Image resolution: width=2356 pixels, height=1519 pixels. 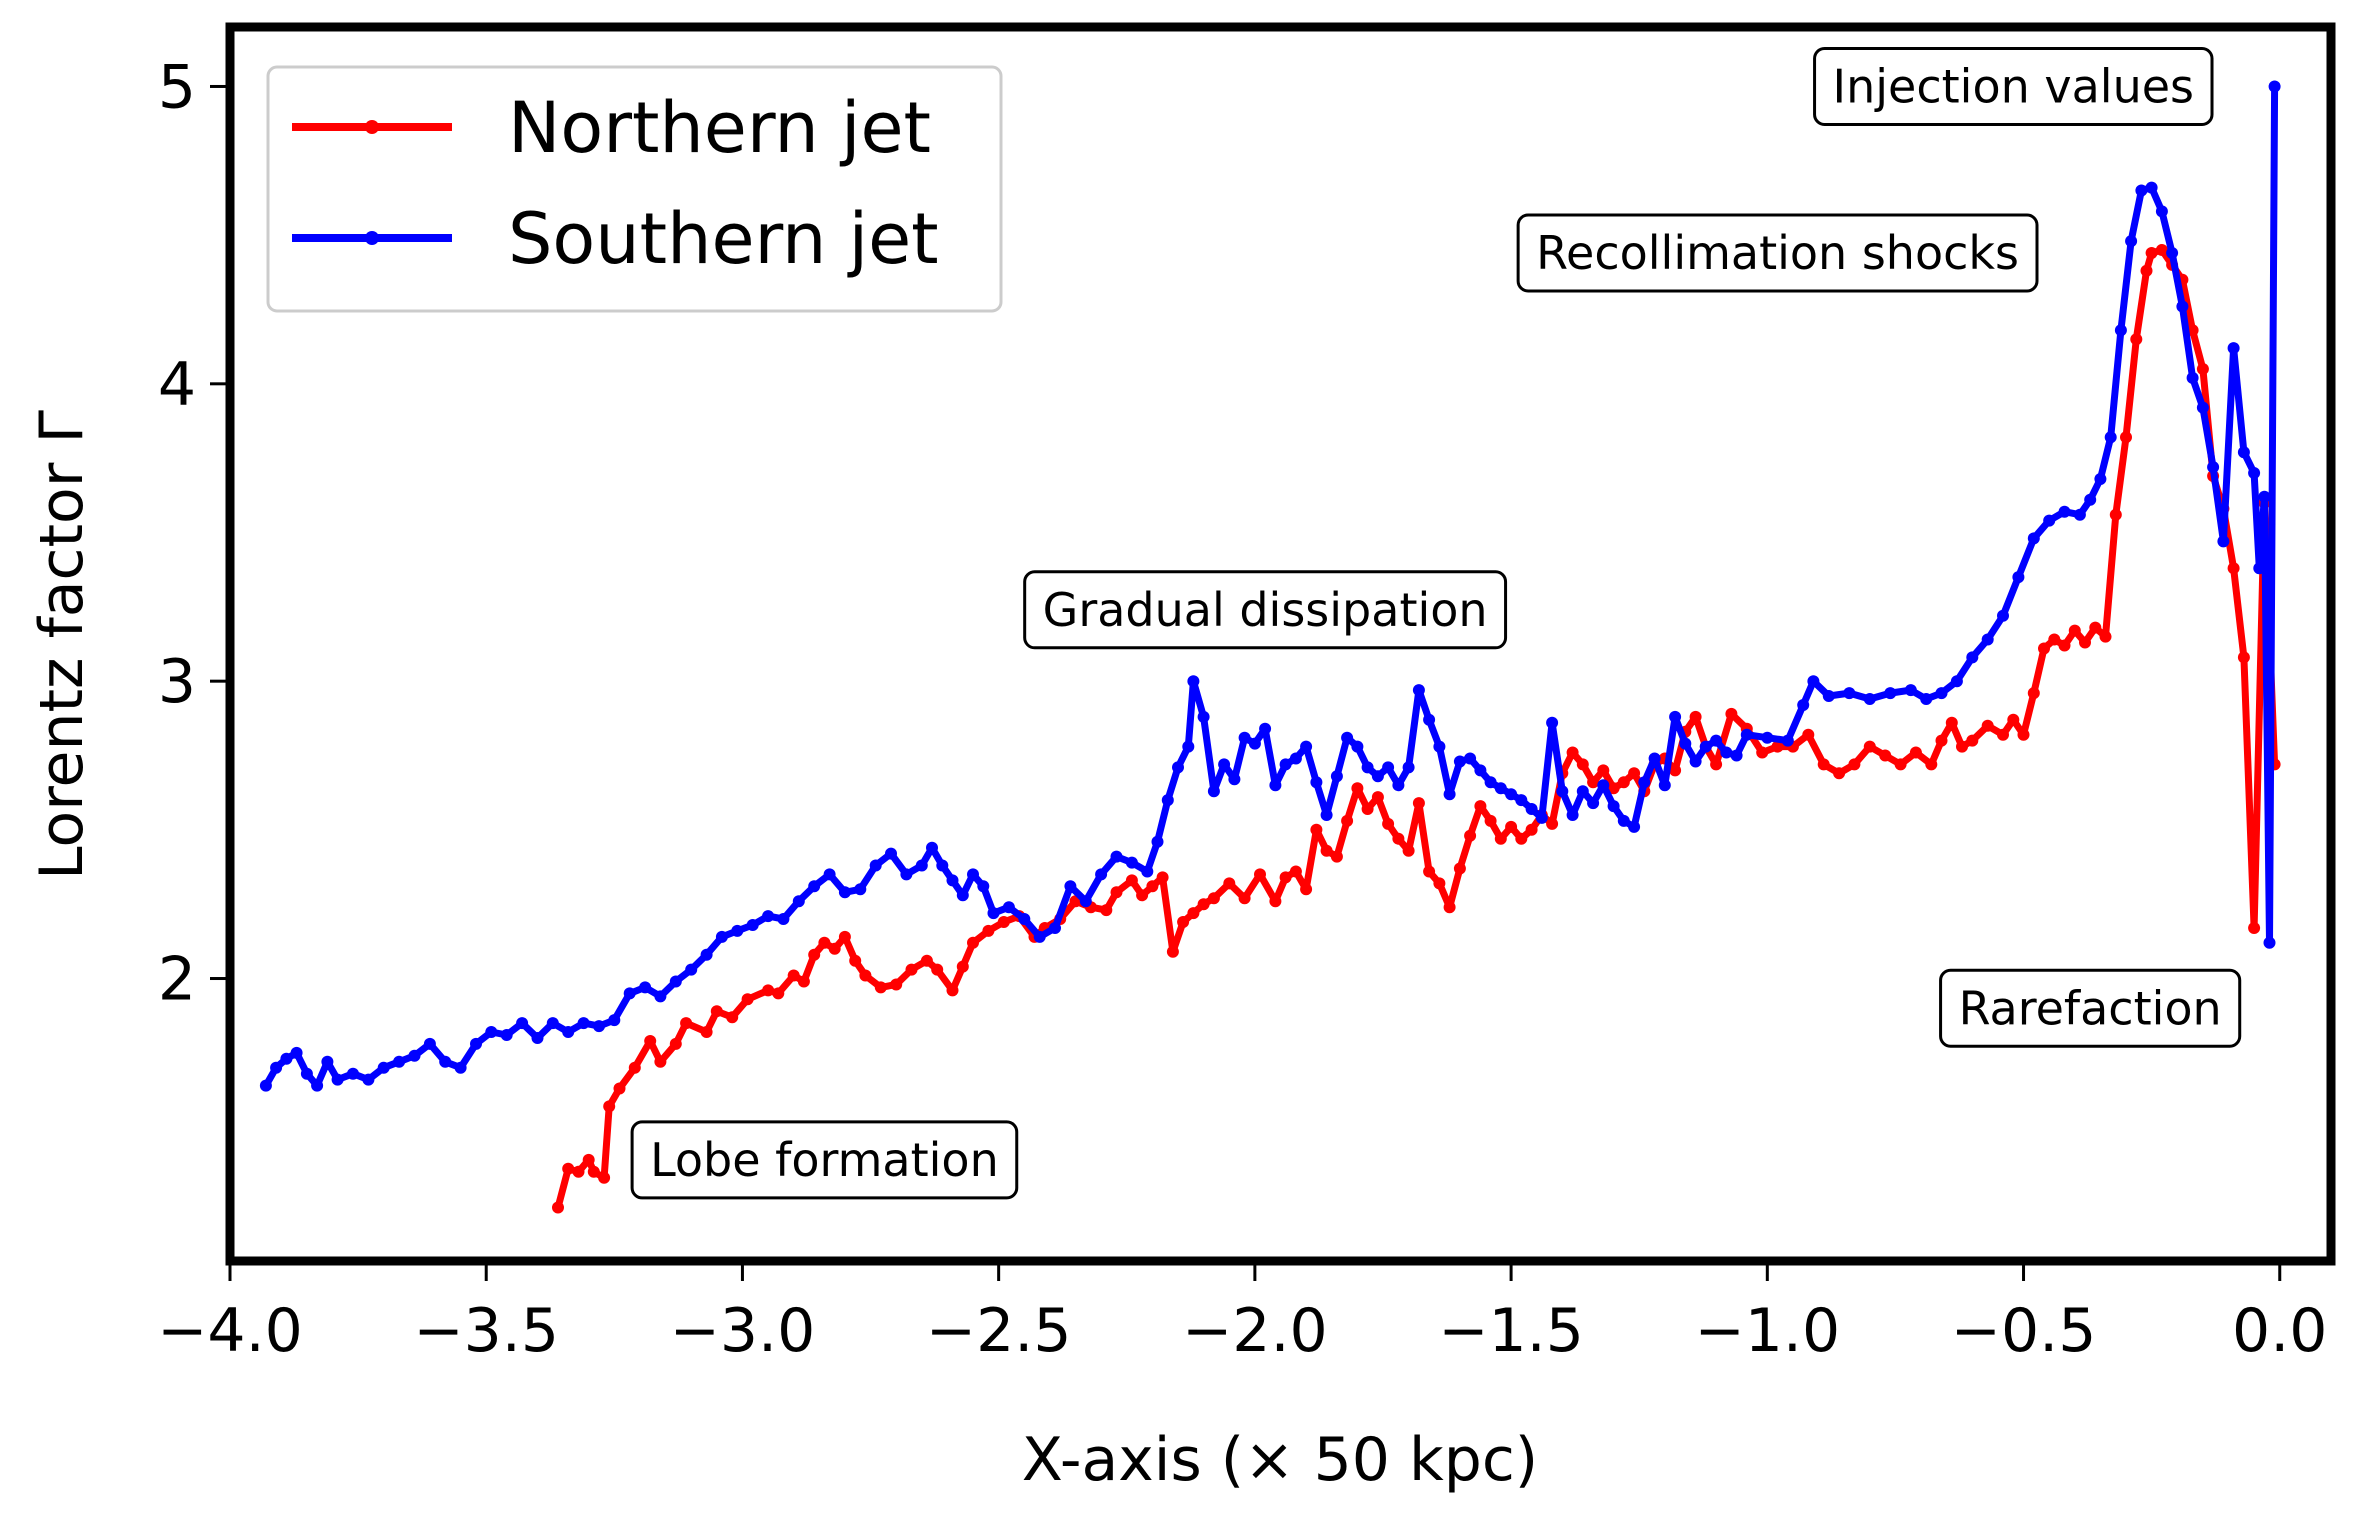 What do you see at coordinates (62, 645) in the screenshot?
I see `y-axis-title: Lorentz factor Γ` at bounding box center [62, 645].